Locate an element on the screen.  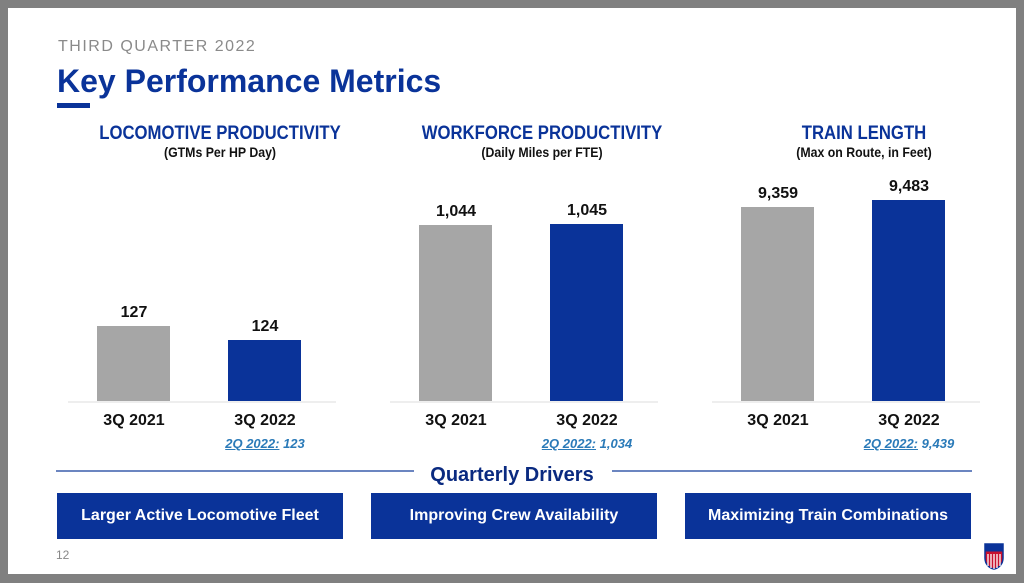
slide-subtitle: THIRD QUARTER 2022 is located at coordinates (157, 46).